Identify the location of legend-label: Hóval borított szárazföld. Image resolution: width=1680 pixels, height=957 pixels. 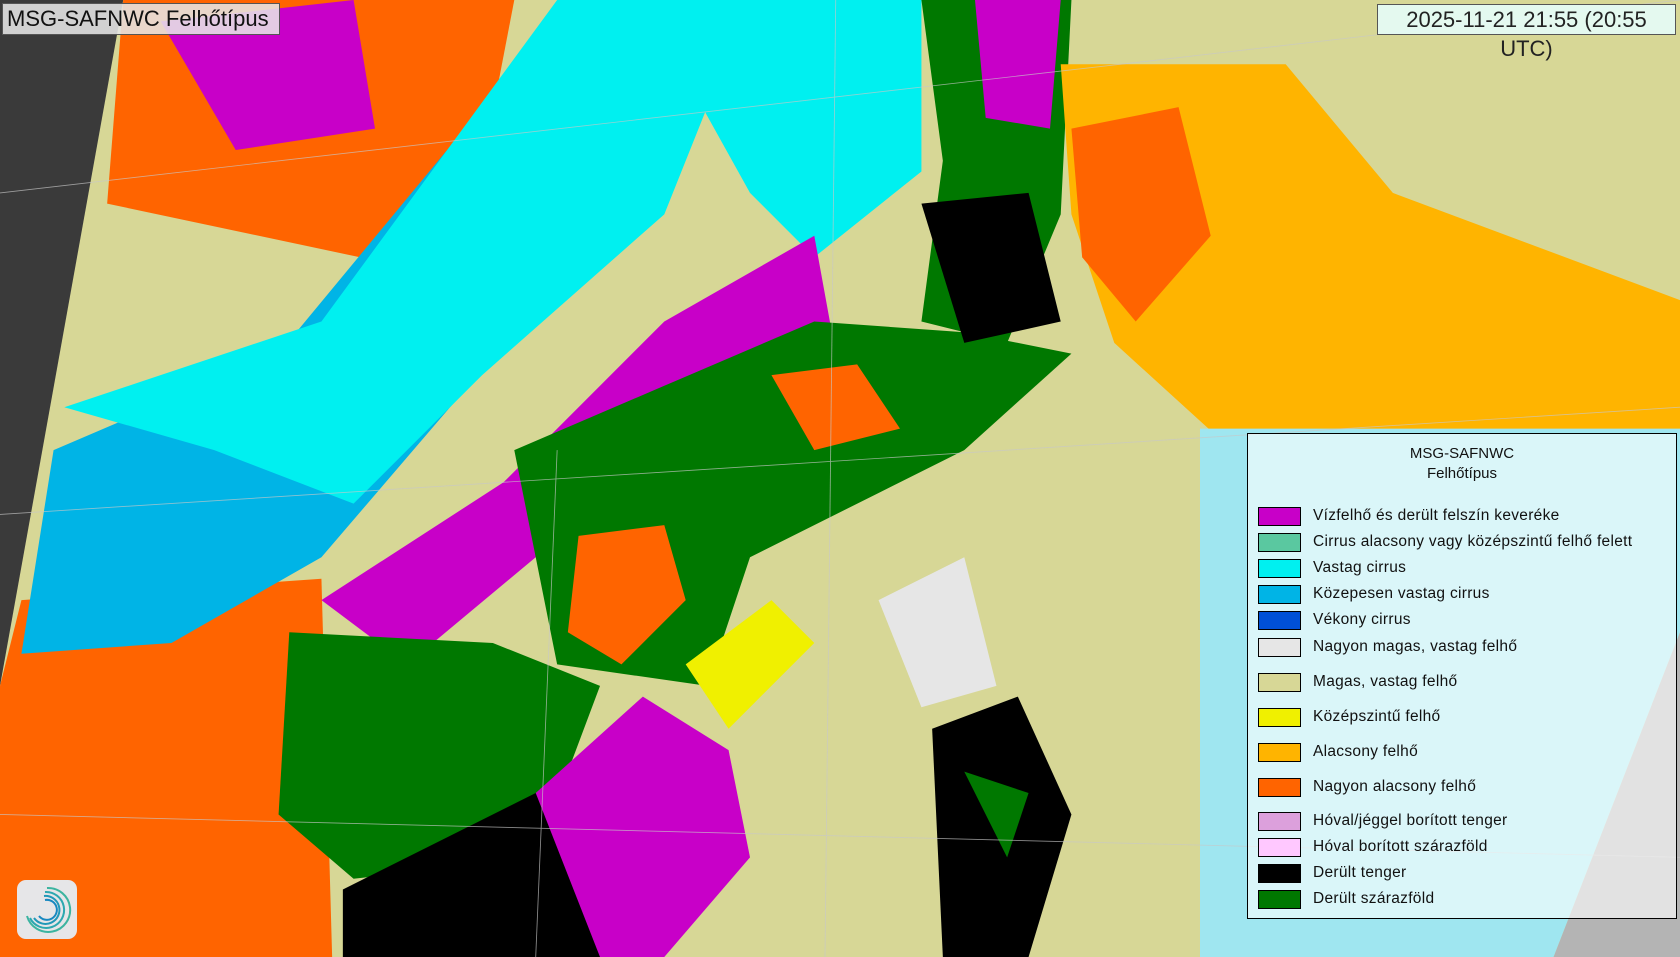
(1400, 846).